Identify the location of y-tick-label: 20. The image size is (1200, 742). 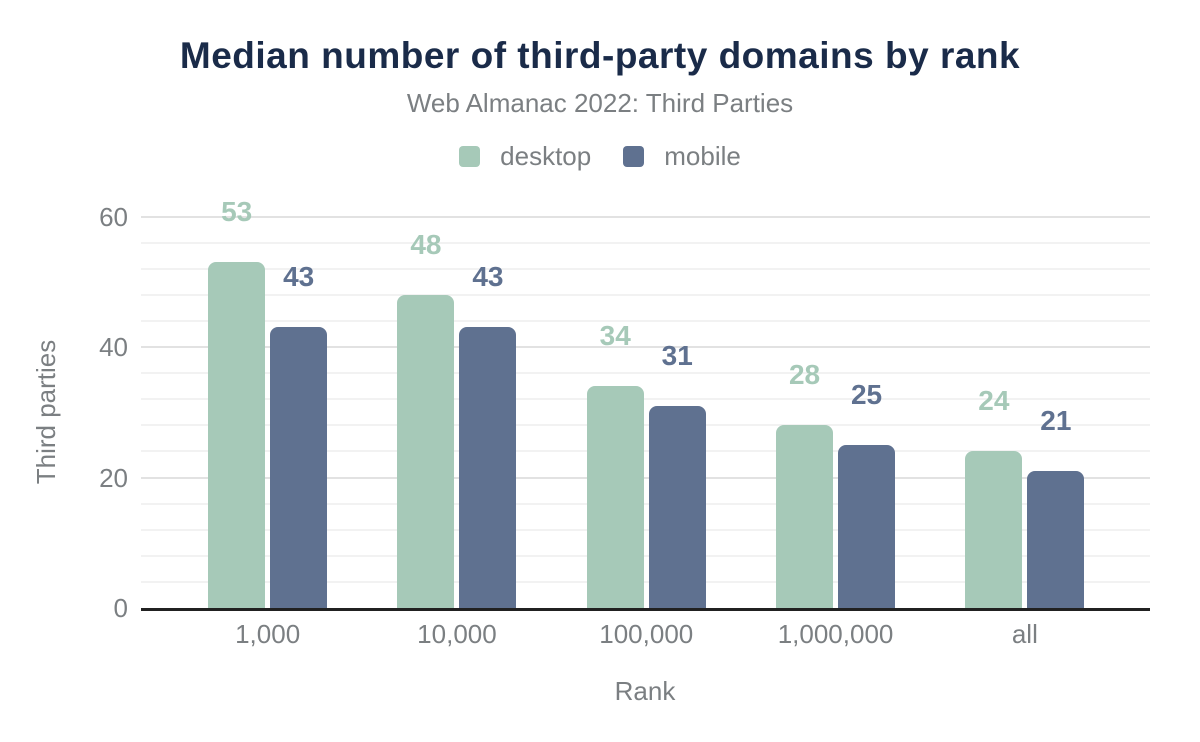
(113, 477).